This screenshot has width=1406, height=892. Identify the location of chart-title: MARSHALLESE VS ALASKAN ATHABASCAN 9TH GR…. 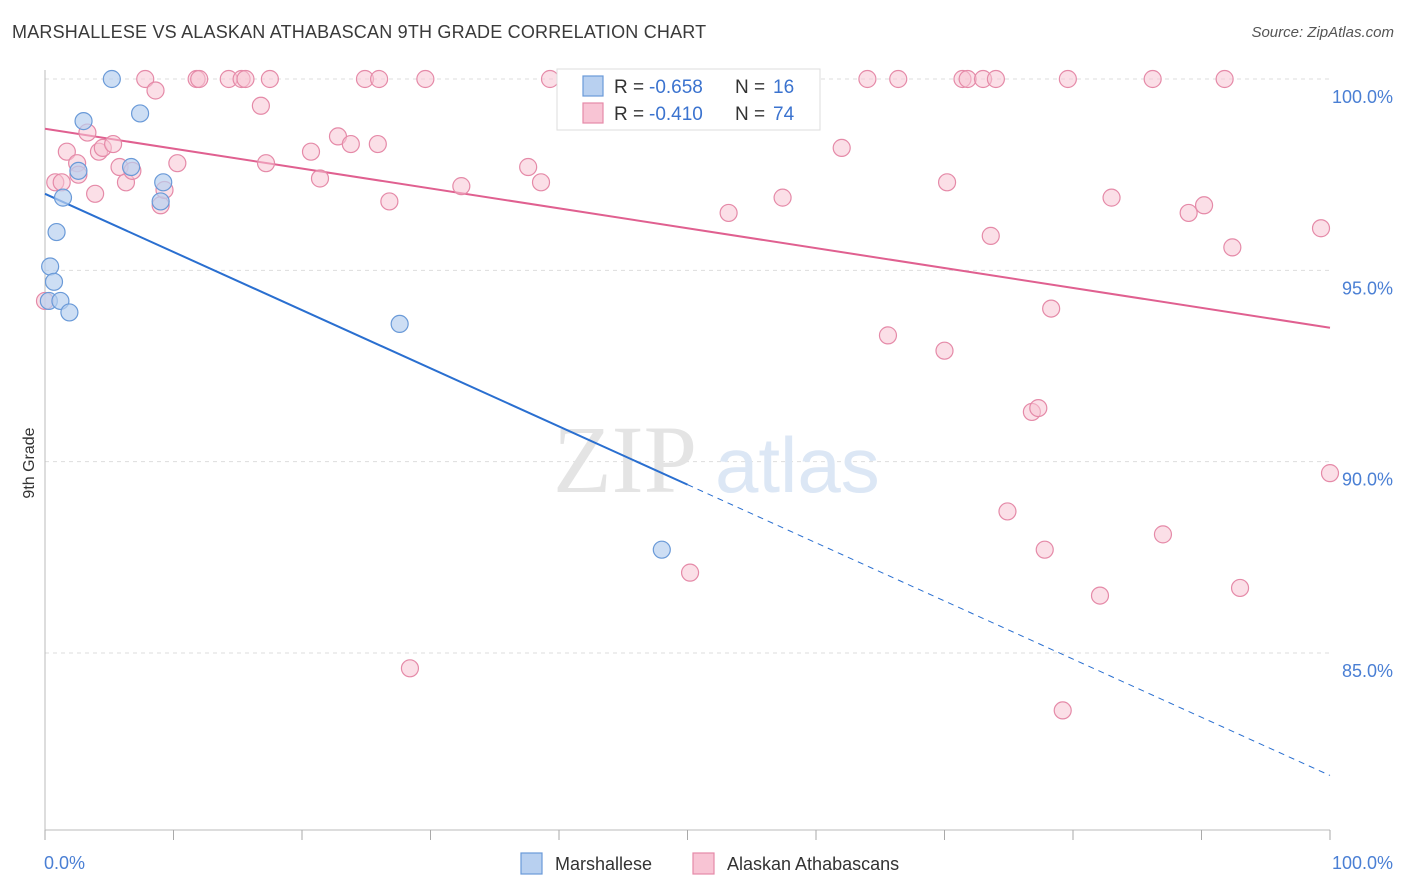
(359, 32).